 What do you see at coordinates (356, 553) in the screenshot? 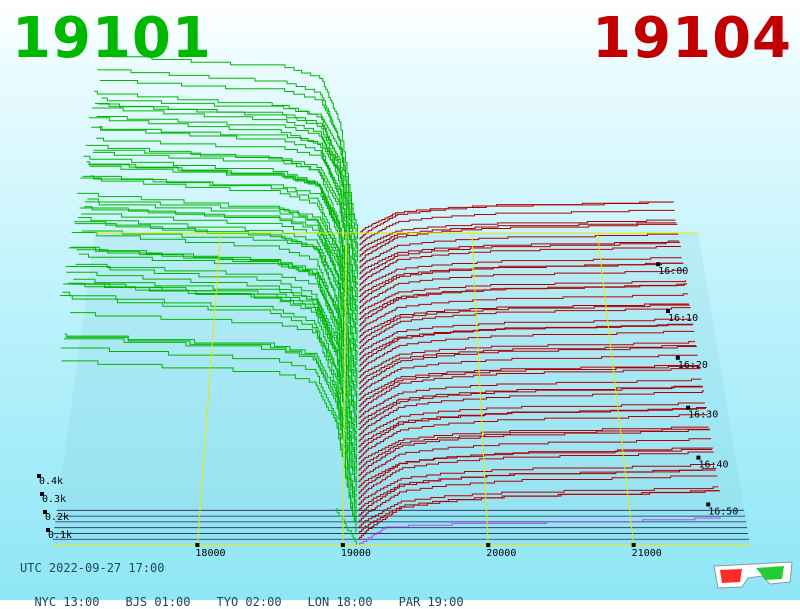
I see `price-tick-label: 19000` at bounding box center [356, 553].